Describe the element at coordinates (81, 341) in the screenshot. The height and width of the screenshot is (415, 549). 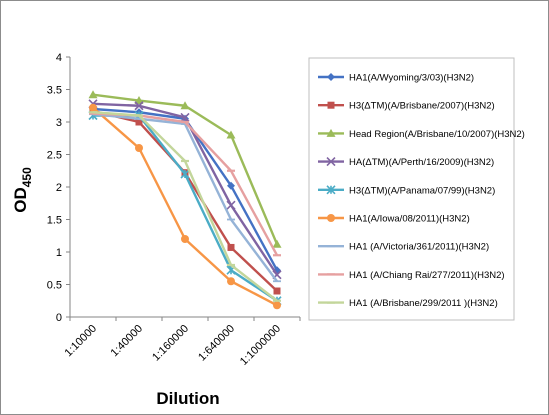
I see `x-tick-label: 1:10000` at that location.